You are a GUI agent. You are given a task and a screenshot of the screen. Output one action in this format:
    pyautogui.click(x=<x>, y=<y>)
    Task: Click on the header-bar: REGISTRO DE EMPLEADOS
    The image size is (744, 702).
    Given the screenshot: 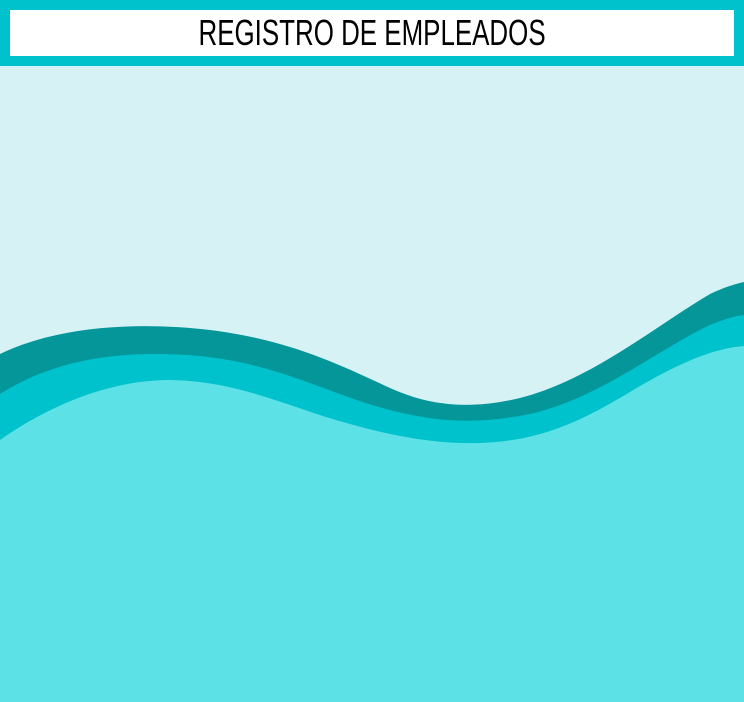 What is the action you would take?
    pyautogui.click(x=372, y=33)
    